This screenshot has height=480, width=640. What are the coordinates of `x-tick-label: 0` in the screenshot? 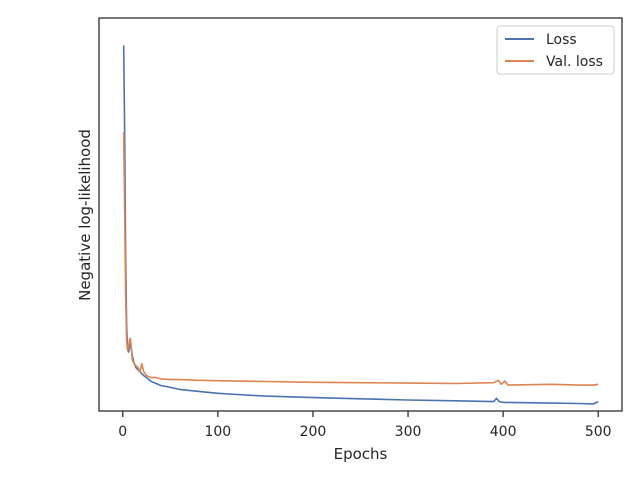 It's located at (122, 432).